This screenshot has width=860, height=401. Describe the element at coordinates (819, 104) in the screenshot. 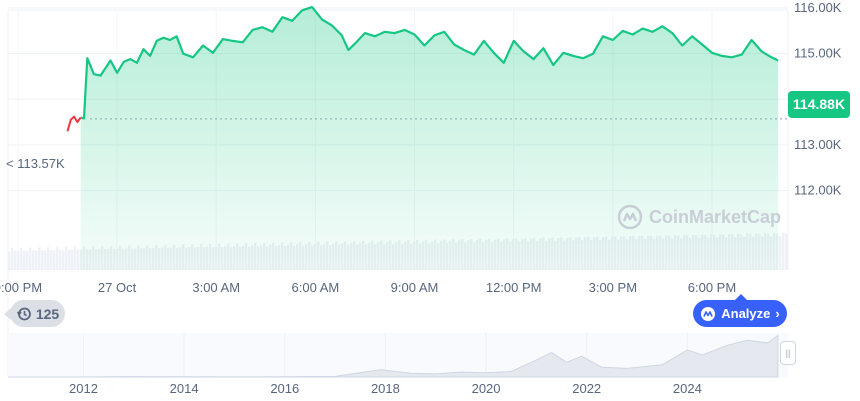

I see `current-price-badge: 114.88K` at that location.